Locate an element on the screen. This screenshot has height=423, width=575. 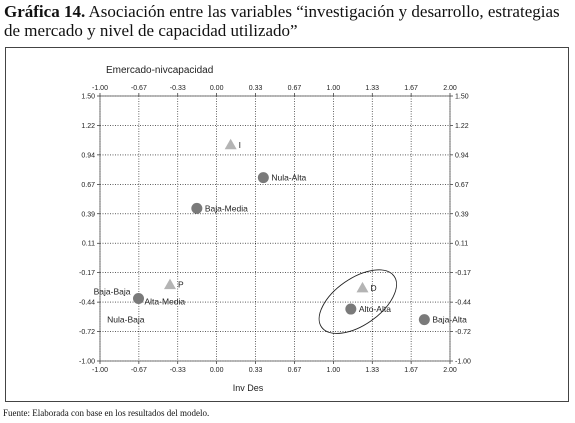
annotation-layer is located at coordinates (357, 301).